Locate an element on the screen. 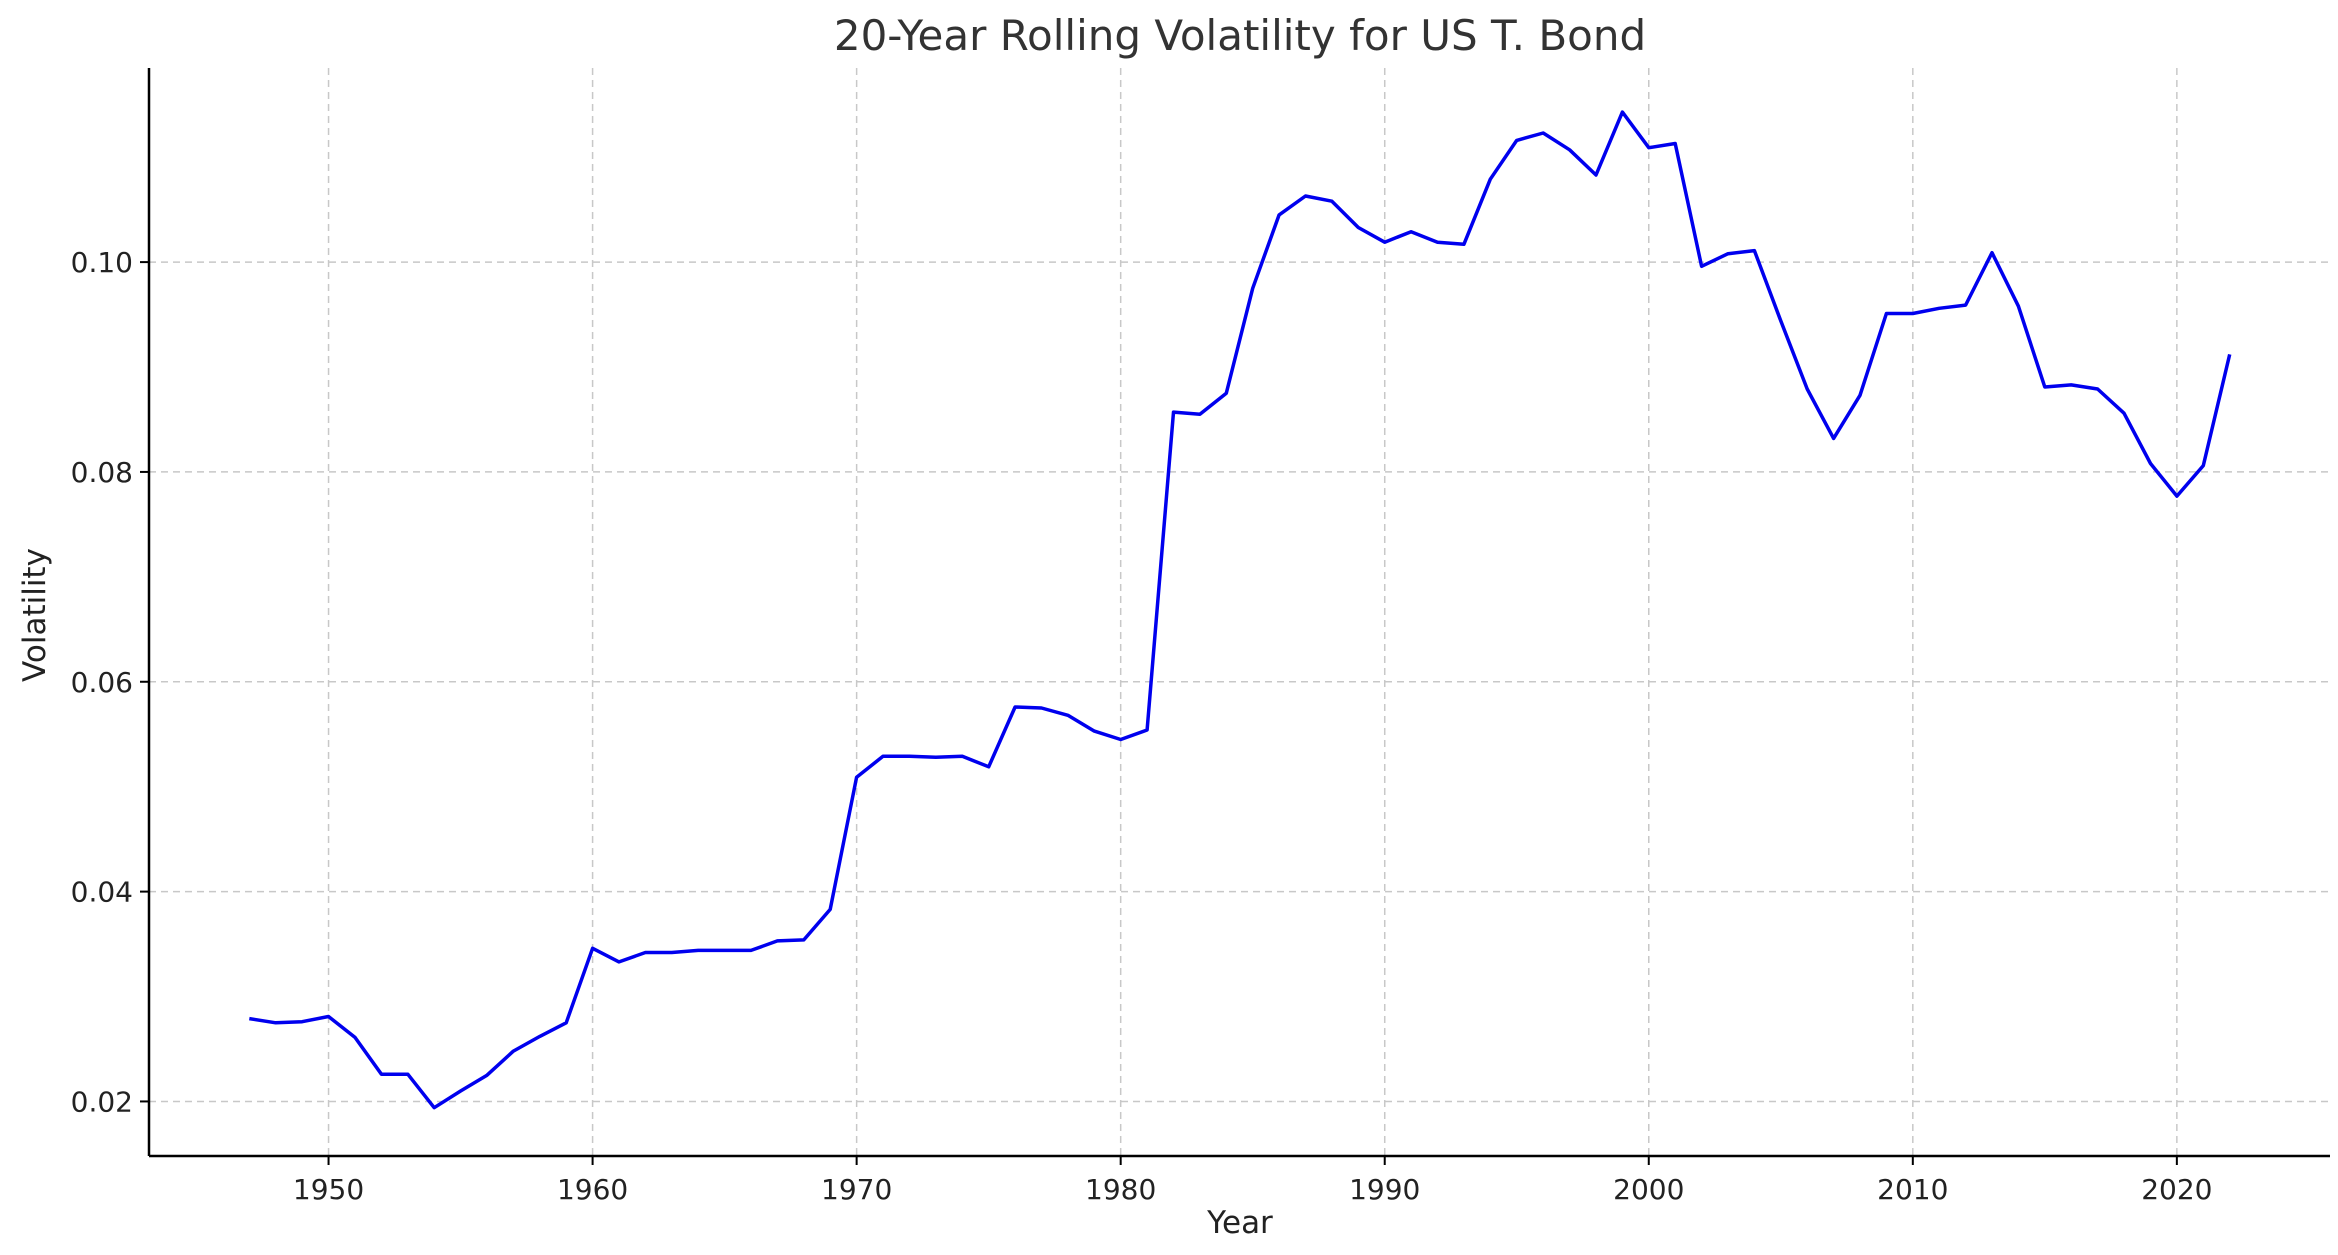 This screenshot has height=1255, width=2338. x-tick-label: 1990 is located at coordinates (1384, 1189).